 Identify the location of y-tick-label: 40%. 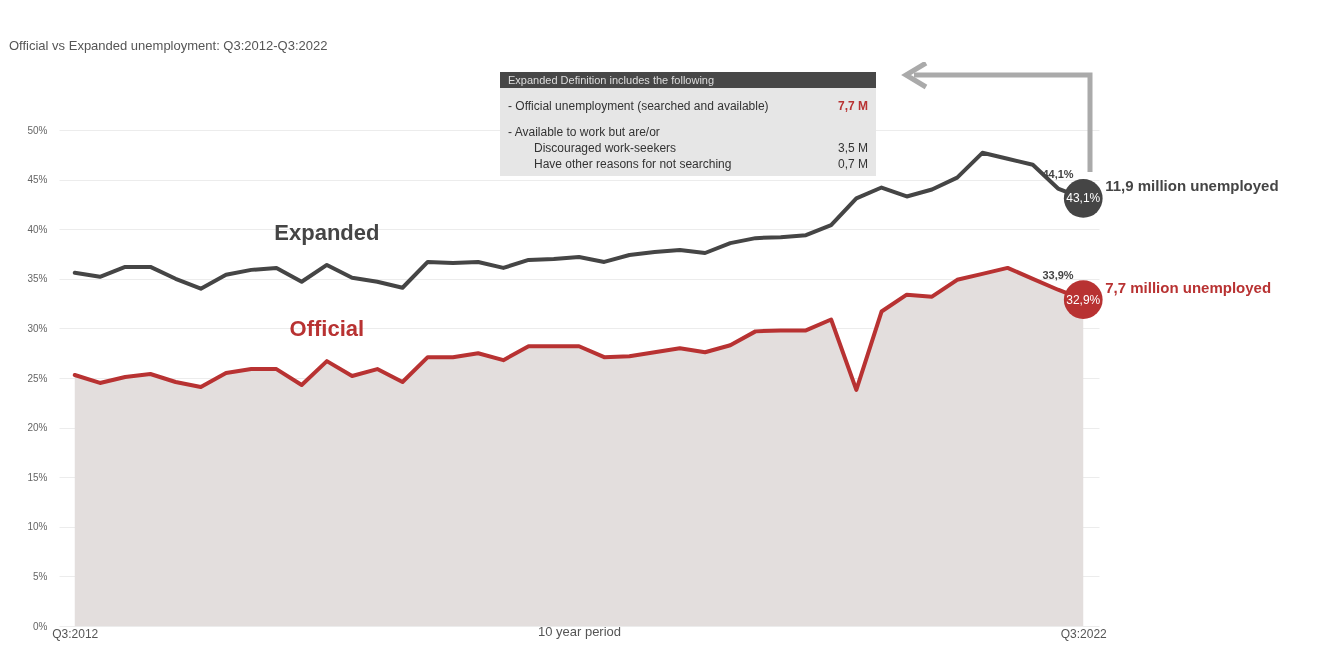
(37, 229).